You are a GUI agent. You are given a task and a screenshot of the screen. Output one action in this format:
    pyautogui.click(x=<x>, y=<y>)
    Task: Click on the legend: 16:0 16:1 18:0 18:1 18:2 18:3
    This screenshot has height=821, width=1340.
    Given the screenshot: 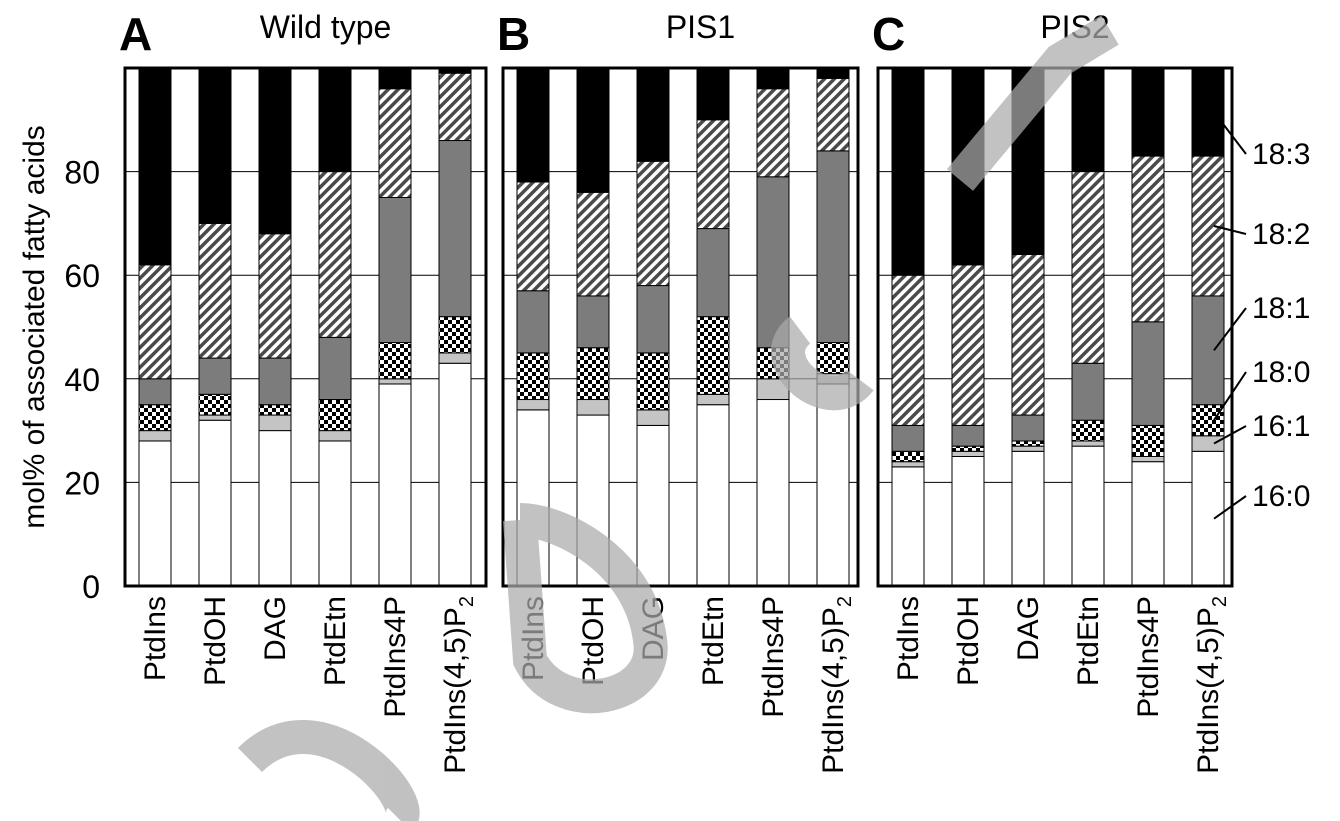 What is the action you would take?
    pyautogui.click(x=1261, y=315)
    